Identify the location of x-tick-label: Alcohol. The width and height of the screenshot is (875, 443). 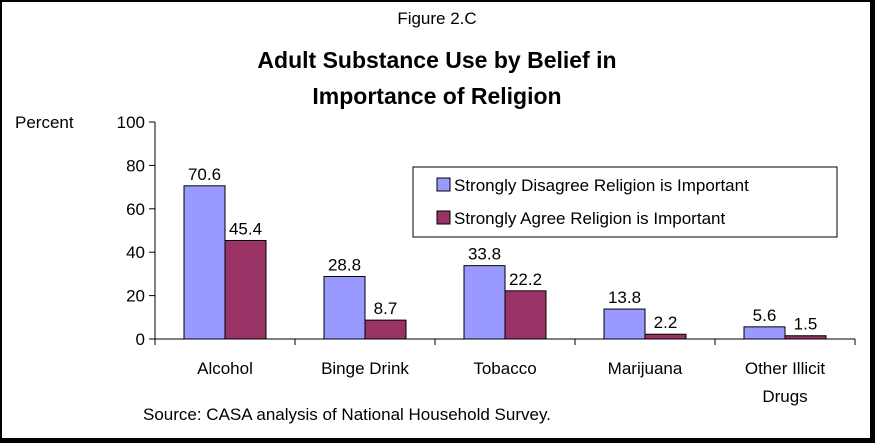
(225, 368).